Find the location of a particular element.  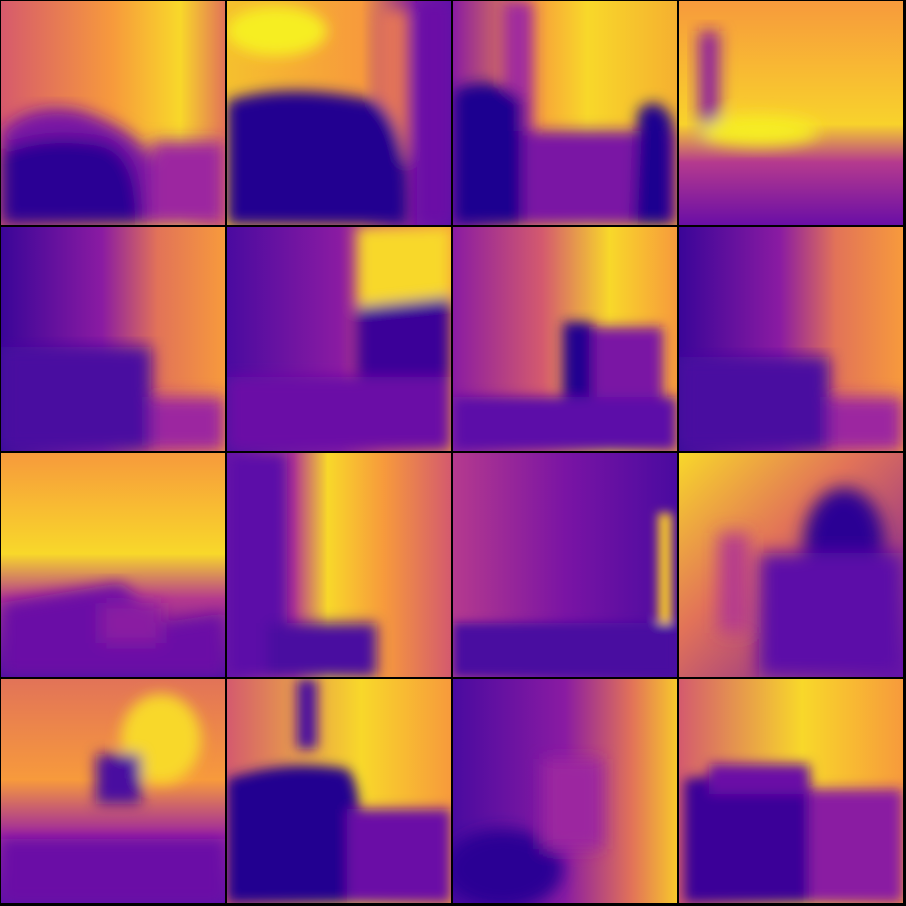

depth-tile-r1c2 is located at coordinates (339, 113).